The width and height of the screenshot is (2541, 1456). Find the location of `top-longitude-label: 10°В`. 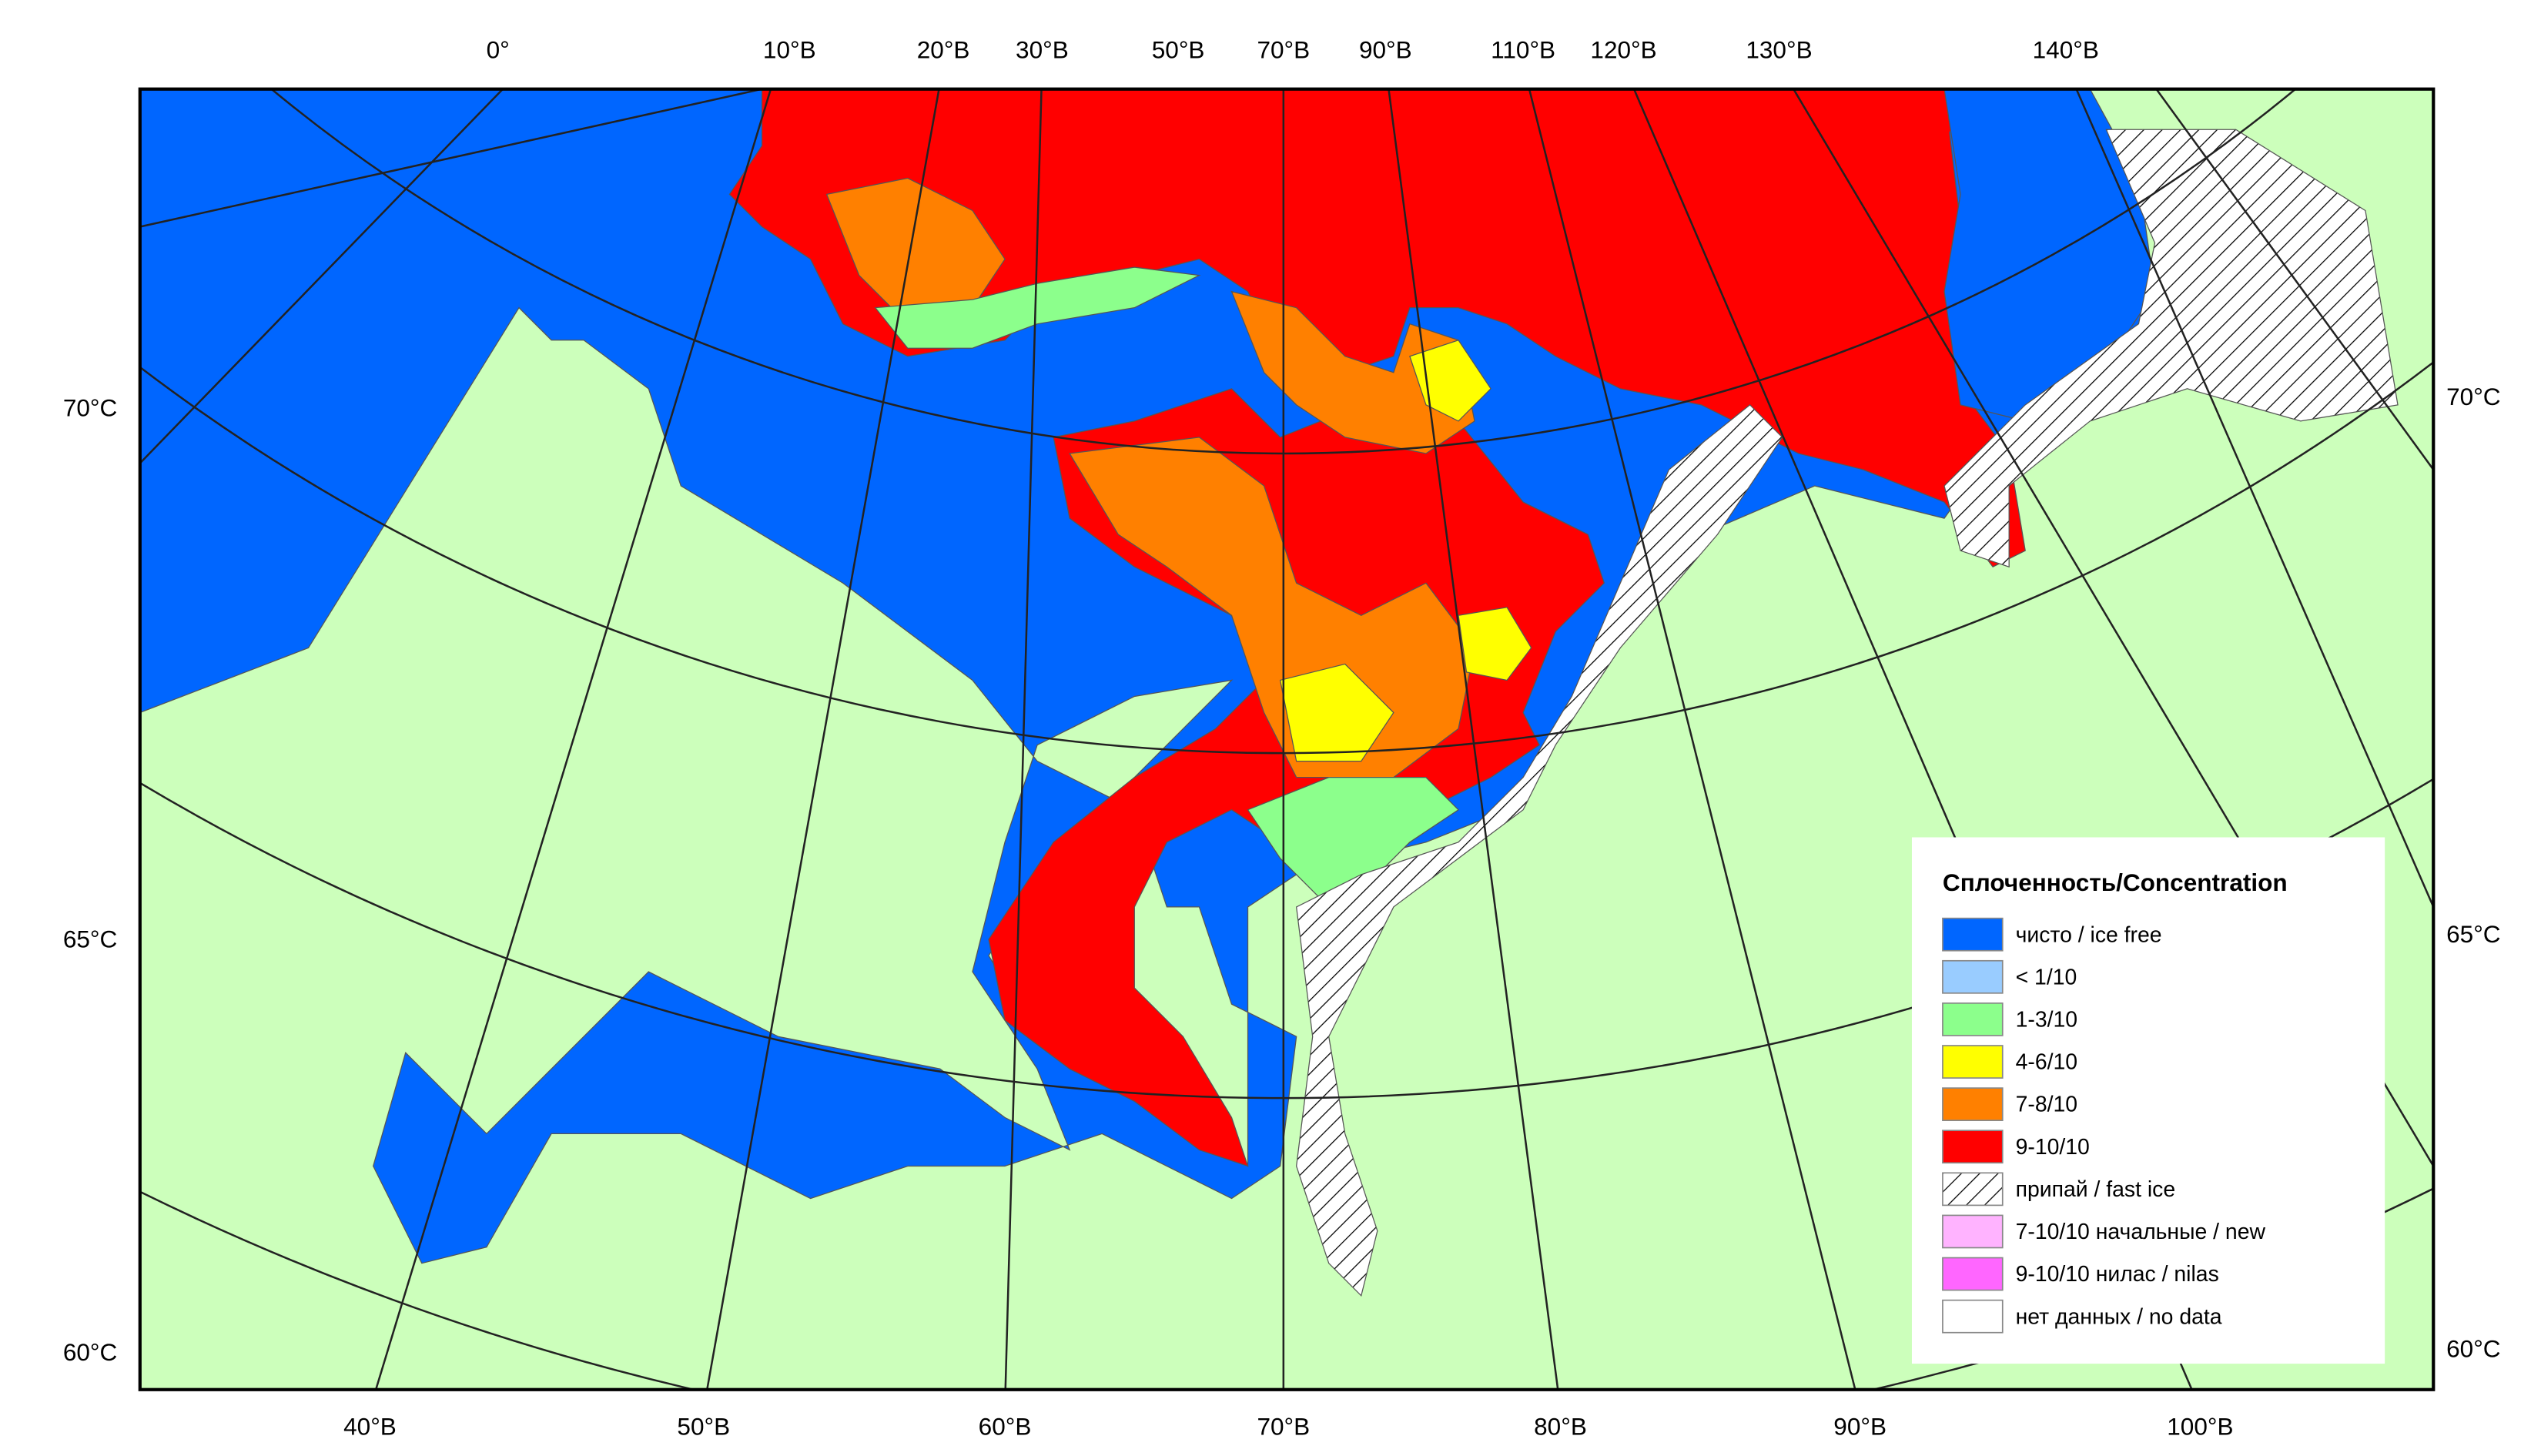

top-longitude-label: 10°В is located at coordinates (789, 50).